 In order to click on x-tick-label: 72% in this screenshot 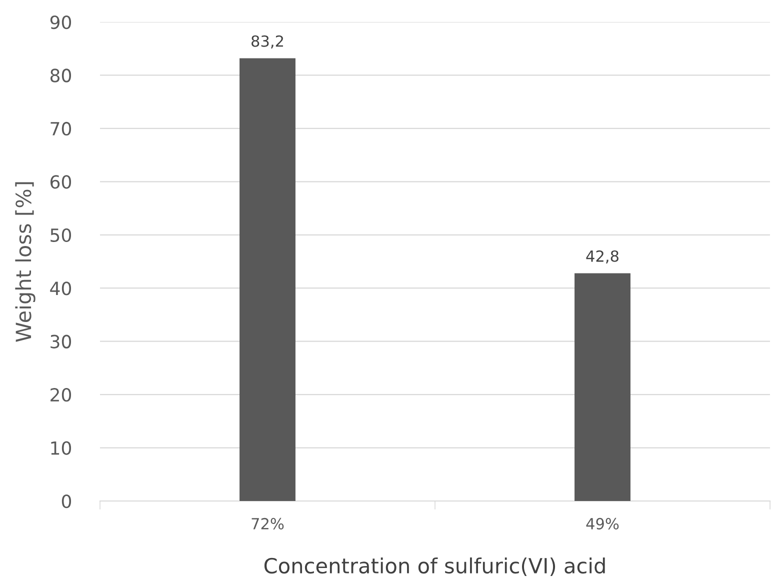, I will do `click(268, 524)`.